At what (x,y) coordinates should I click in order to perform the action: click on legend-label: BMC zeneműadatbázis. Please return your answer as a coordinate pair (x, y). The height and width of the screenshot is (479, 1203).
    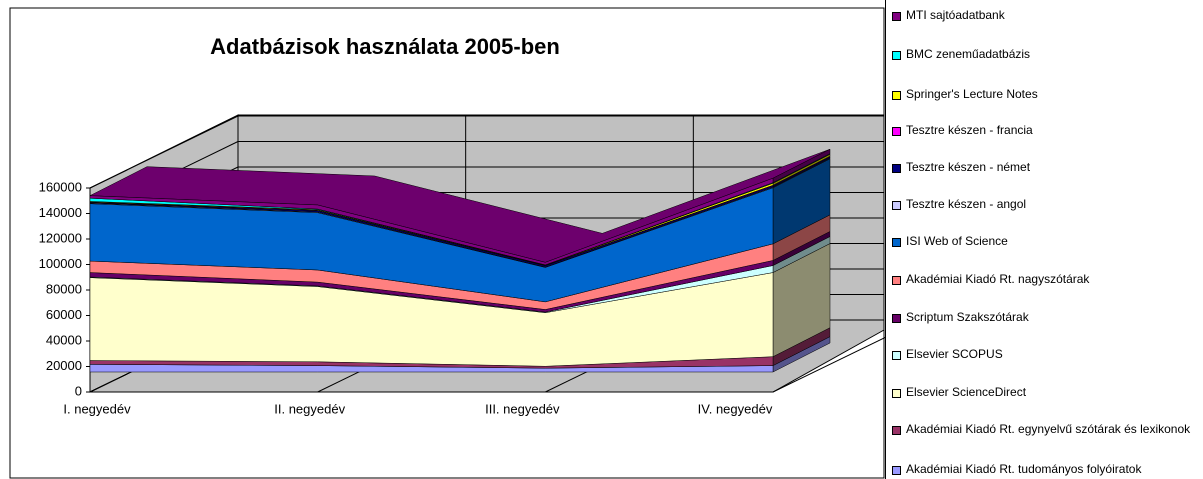
    Looking at the image, I should click on (968, 54).